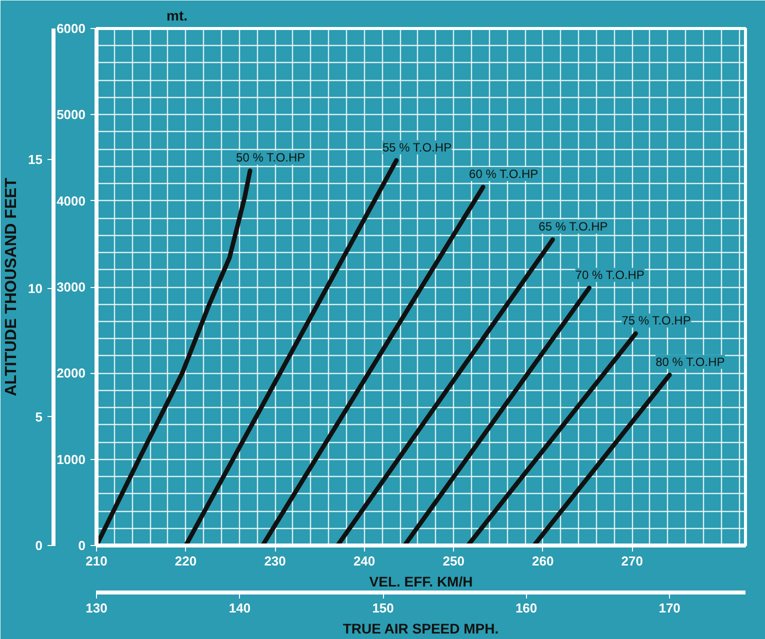 The height and width of the screenshot is (639, 765). I want to click on y2-tick-label: 0, so click(39, 545).